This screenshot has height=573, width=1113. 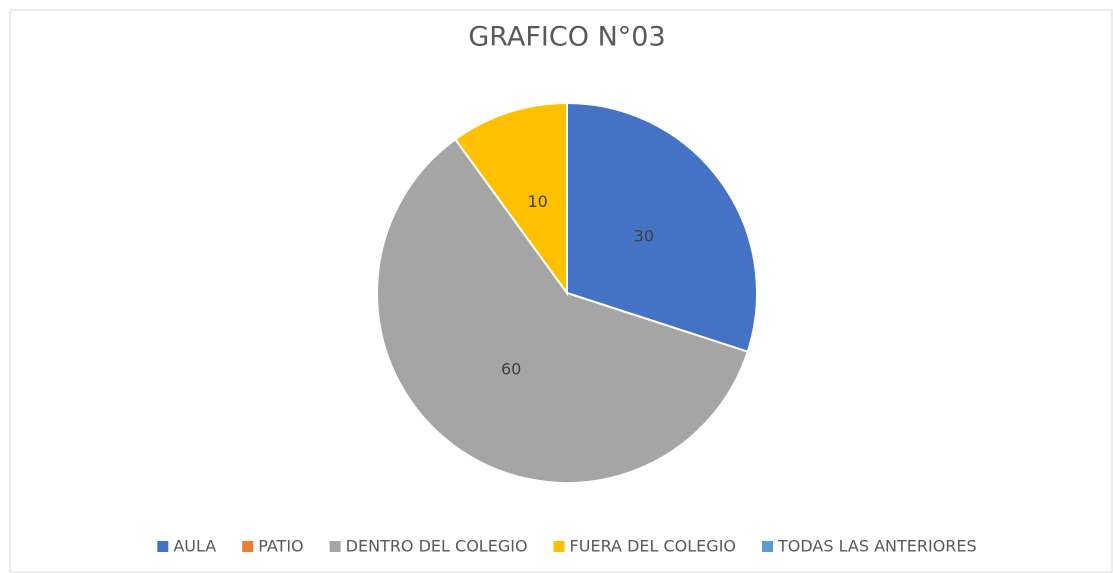 I want to click on legend-label: DENTRO DEL COLEGIO, so click(x=437, y=546).